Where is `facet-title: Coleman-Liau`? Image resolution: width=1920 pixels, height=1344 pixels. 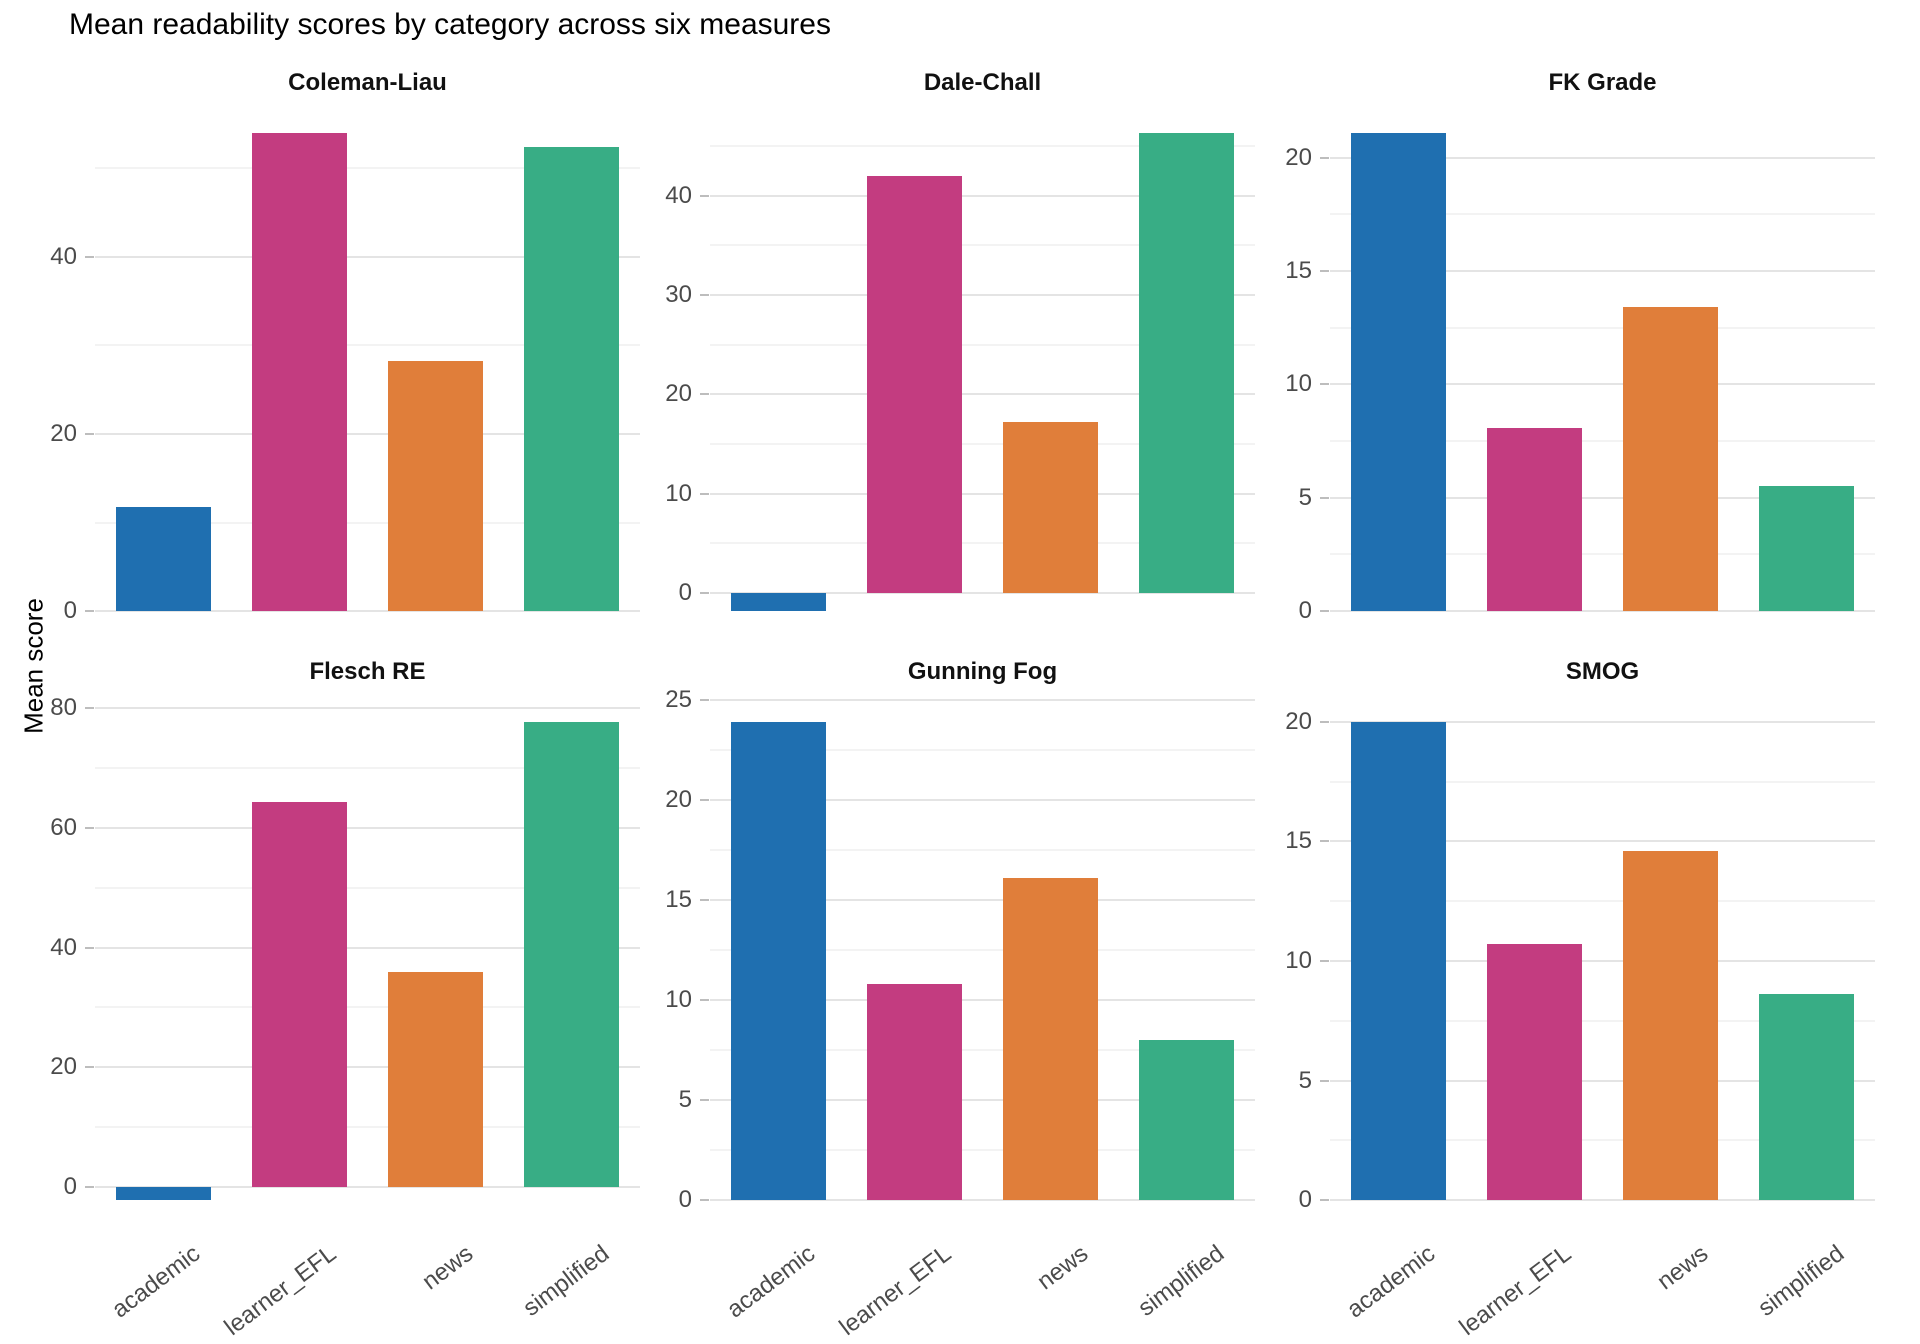
facet-title: Coleman-Liau is located at coordinates (367, 82).